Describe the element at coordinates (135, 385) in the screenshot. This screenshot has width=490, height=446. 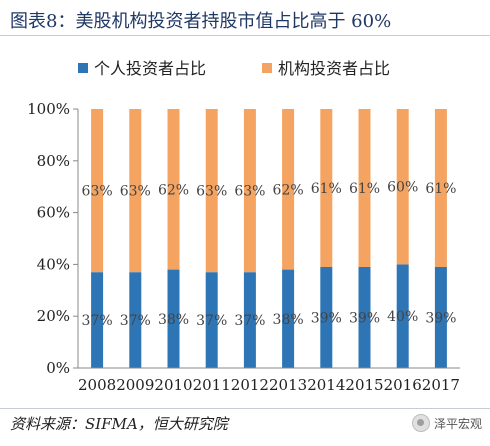
I see `x-tick-label: 2009` at that location.